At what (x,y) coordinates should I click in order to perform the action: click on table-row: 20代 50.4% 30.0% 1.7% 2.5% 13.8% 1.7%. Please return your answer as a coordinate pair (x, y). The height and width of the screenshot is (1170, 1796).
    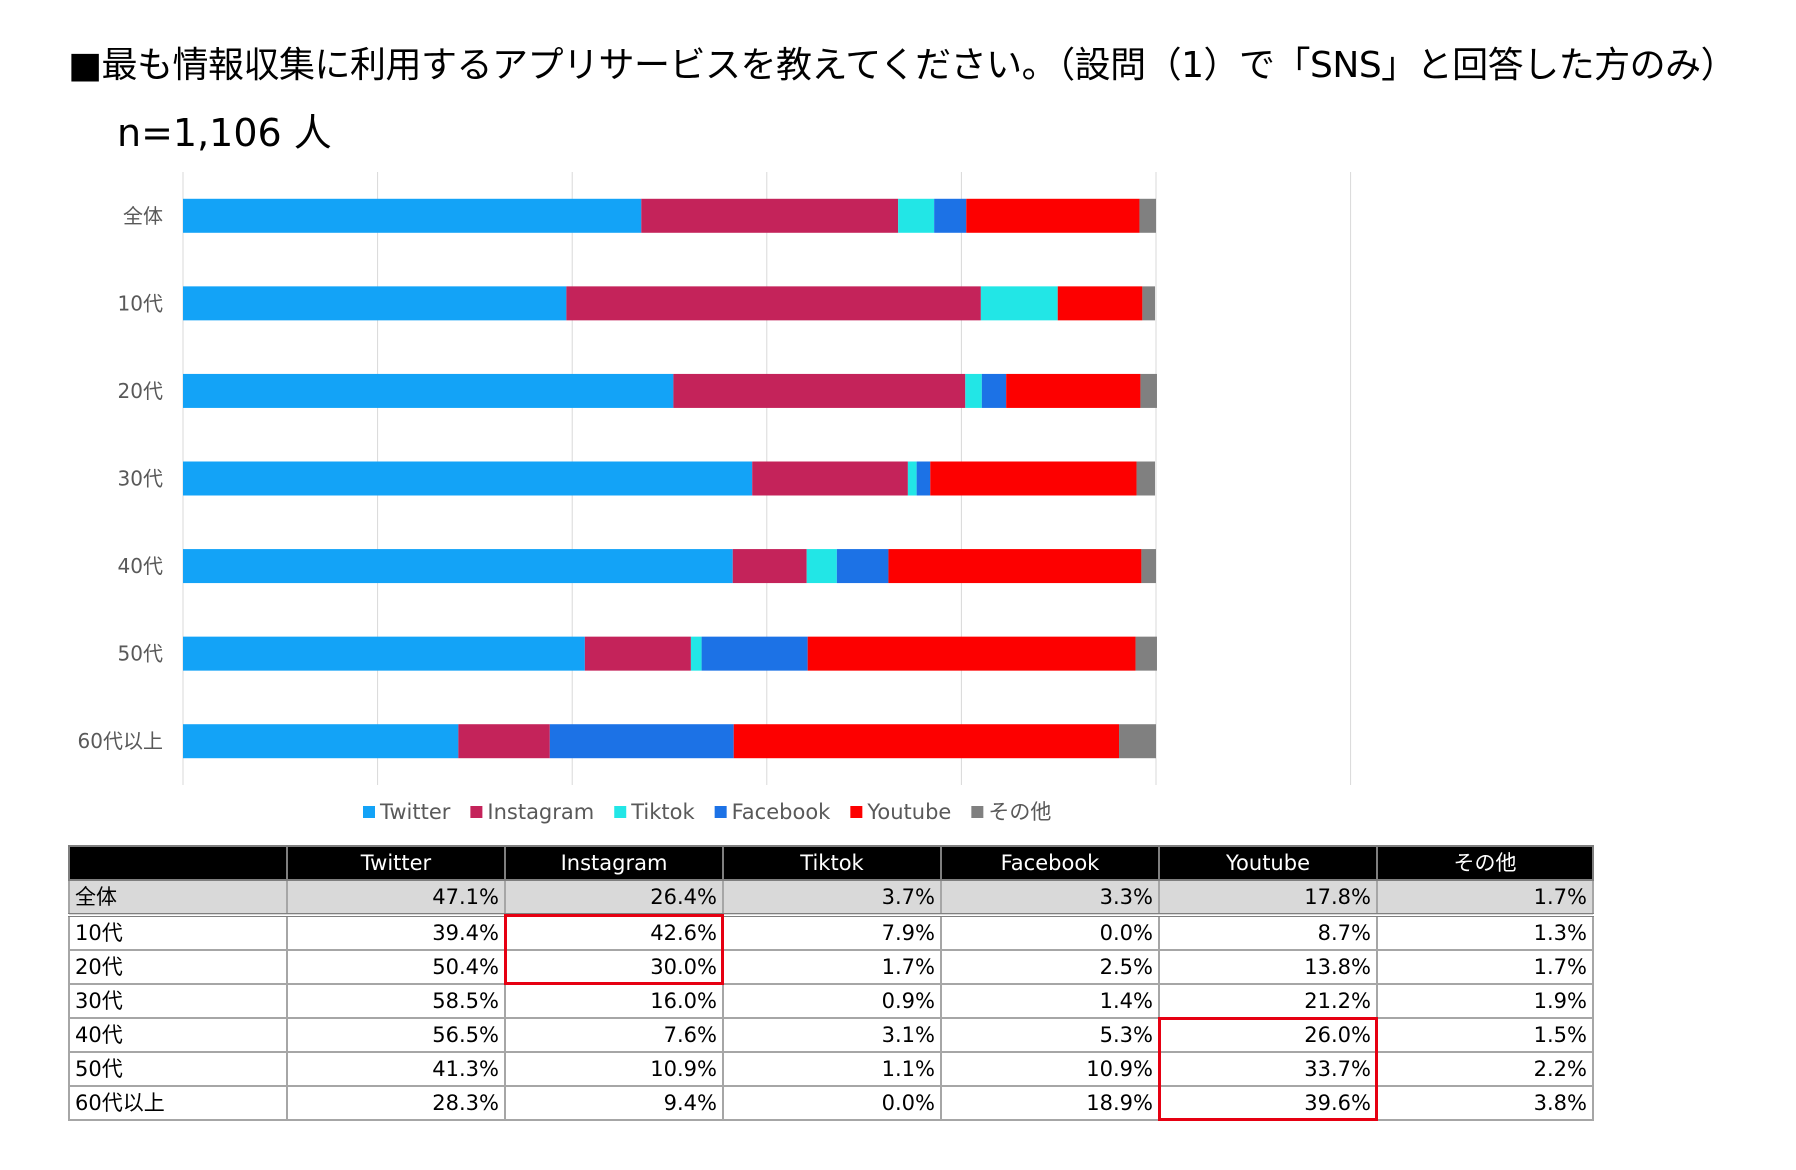
    Looking at the image, I should click on (831, 967).